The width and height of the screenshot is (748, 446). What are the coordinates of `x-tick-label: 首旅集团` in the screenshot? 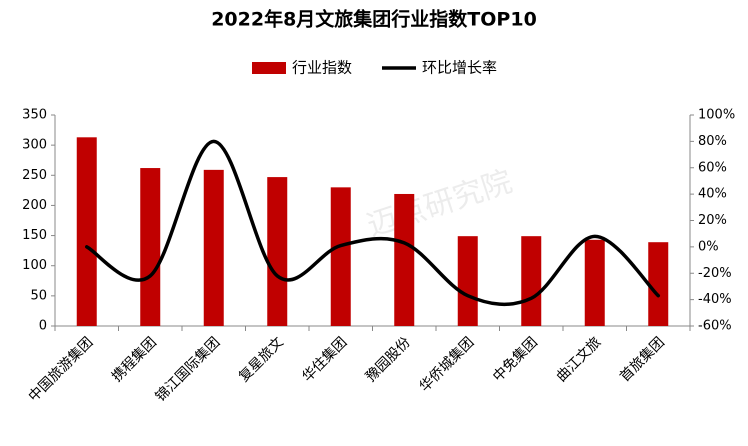 It's located at (642, 360).